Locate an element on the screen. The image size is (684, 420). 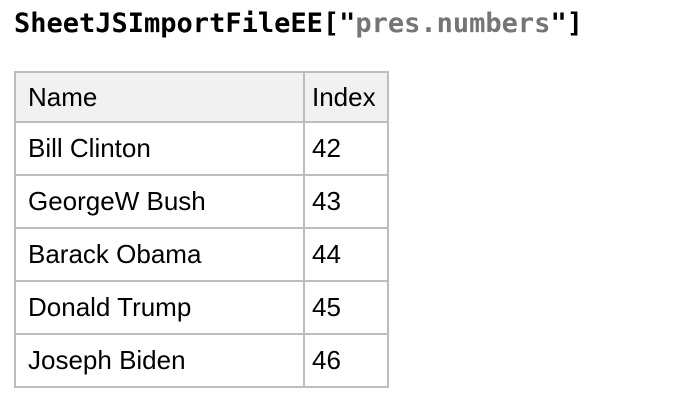
table-row: Donald Trump 45 is located at coordinates (201, 307).